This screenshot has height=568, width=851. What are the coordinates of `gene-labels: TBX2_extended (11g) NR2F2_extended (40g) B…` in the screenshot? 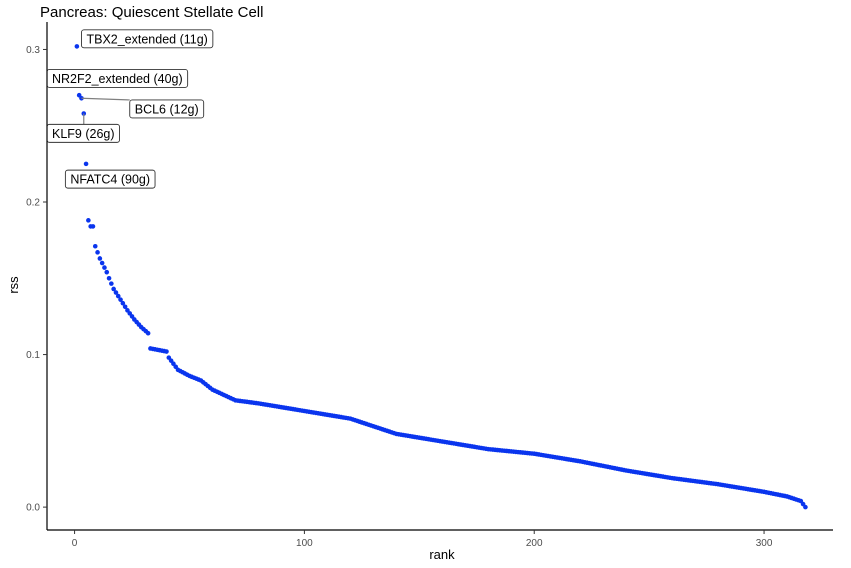 It's located at (130, 109).